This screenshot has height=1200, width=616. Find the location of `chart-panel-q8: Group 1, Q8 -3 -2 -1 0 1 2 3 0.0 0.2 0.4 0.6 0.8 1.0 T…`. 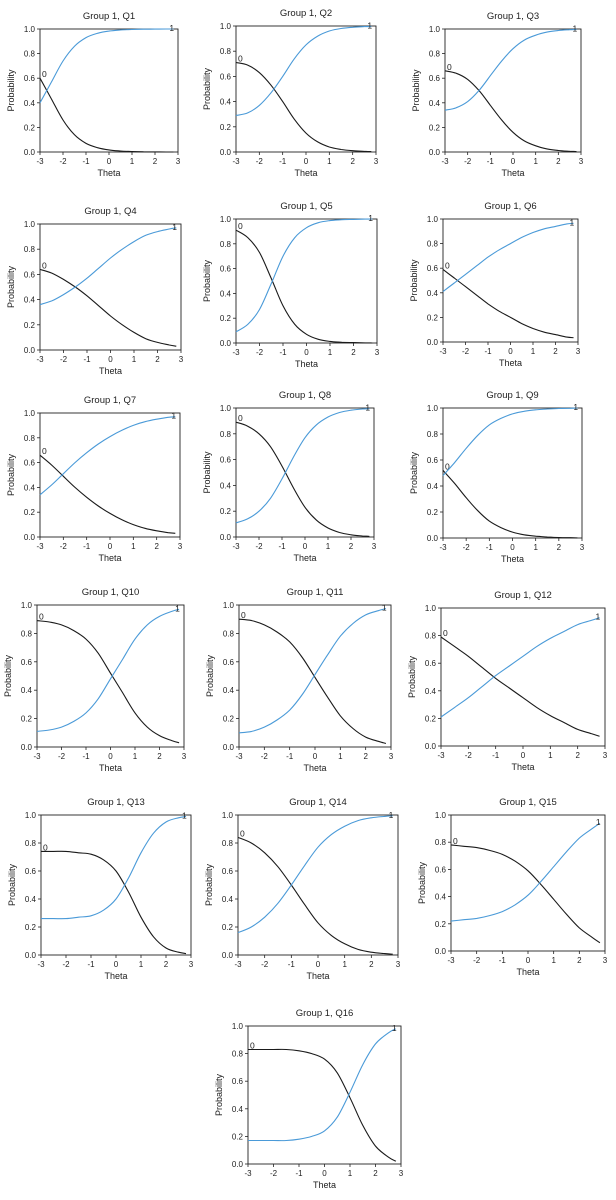

chart-panel-q8: Group 1, Q8 -3 -2 -1 0 1 2 3 0.0 0.2 0.4 0.6 0.8 1.0 T… is located at coordinates (289, 476).